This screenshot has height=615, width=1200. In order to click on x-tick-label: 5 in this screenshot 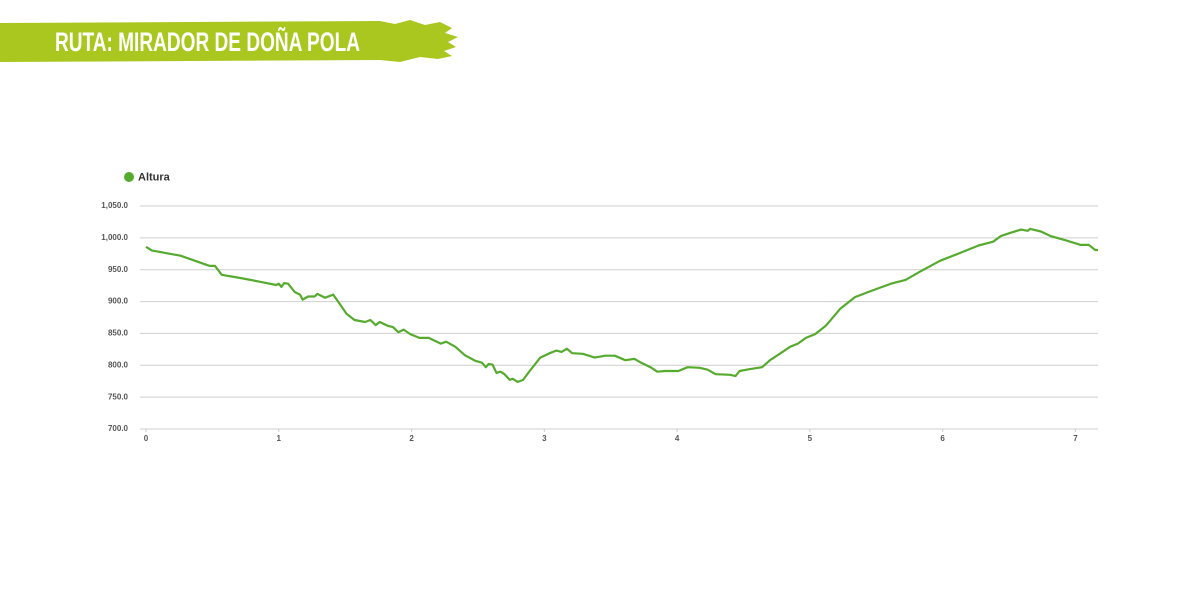, I will do `click(810, 438)`.